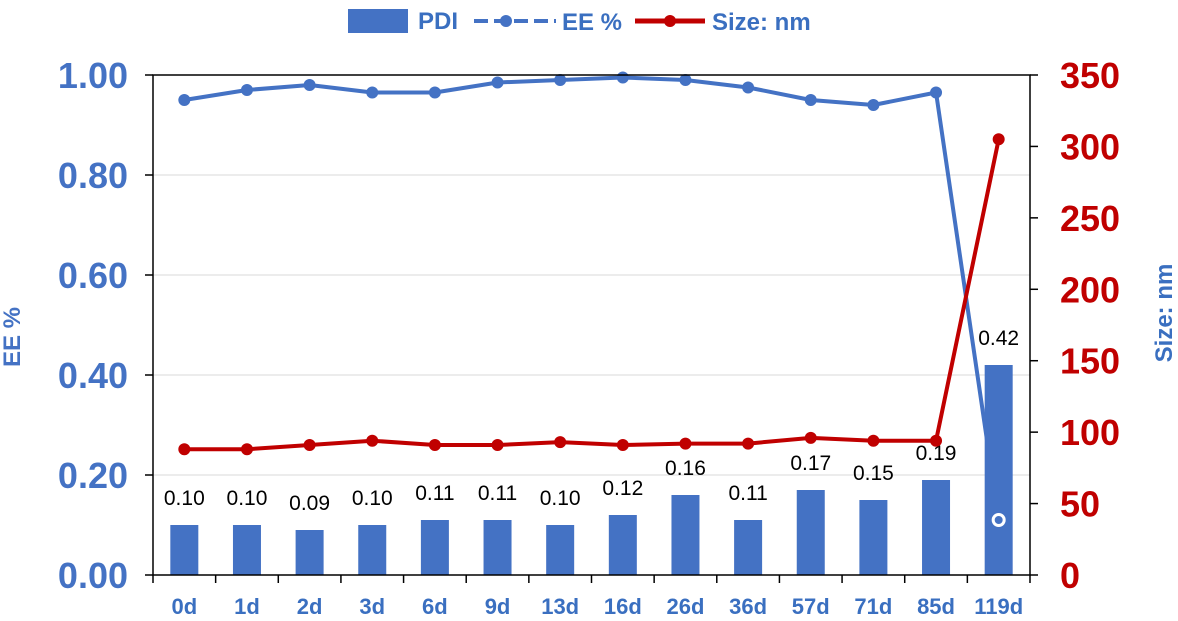  Describe the element at coordinates (93, 75) in the screenshot. I see `left-tick-label: 1.00` at that location.